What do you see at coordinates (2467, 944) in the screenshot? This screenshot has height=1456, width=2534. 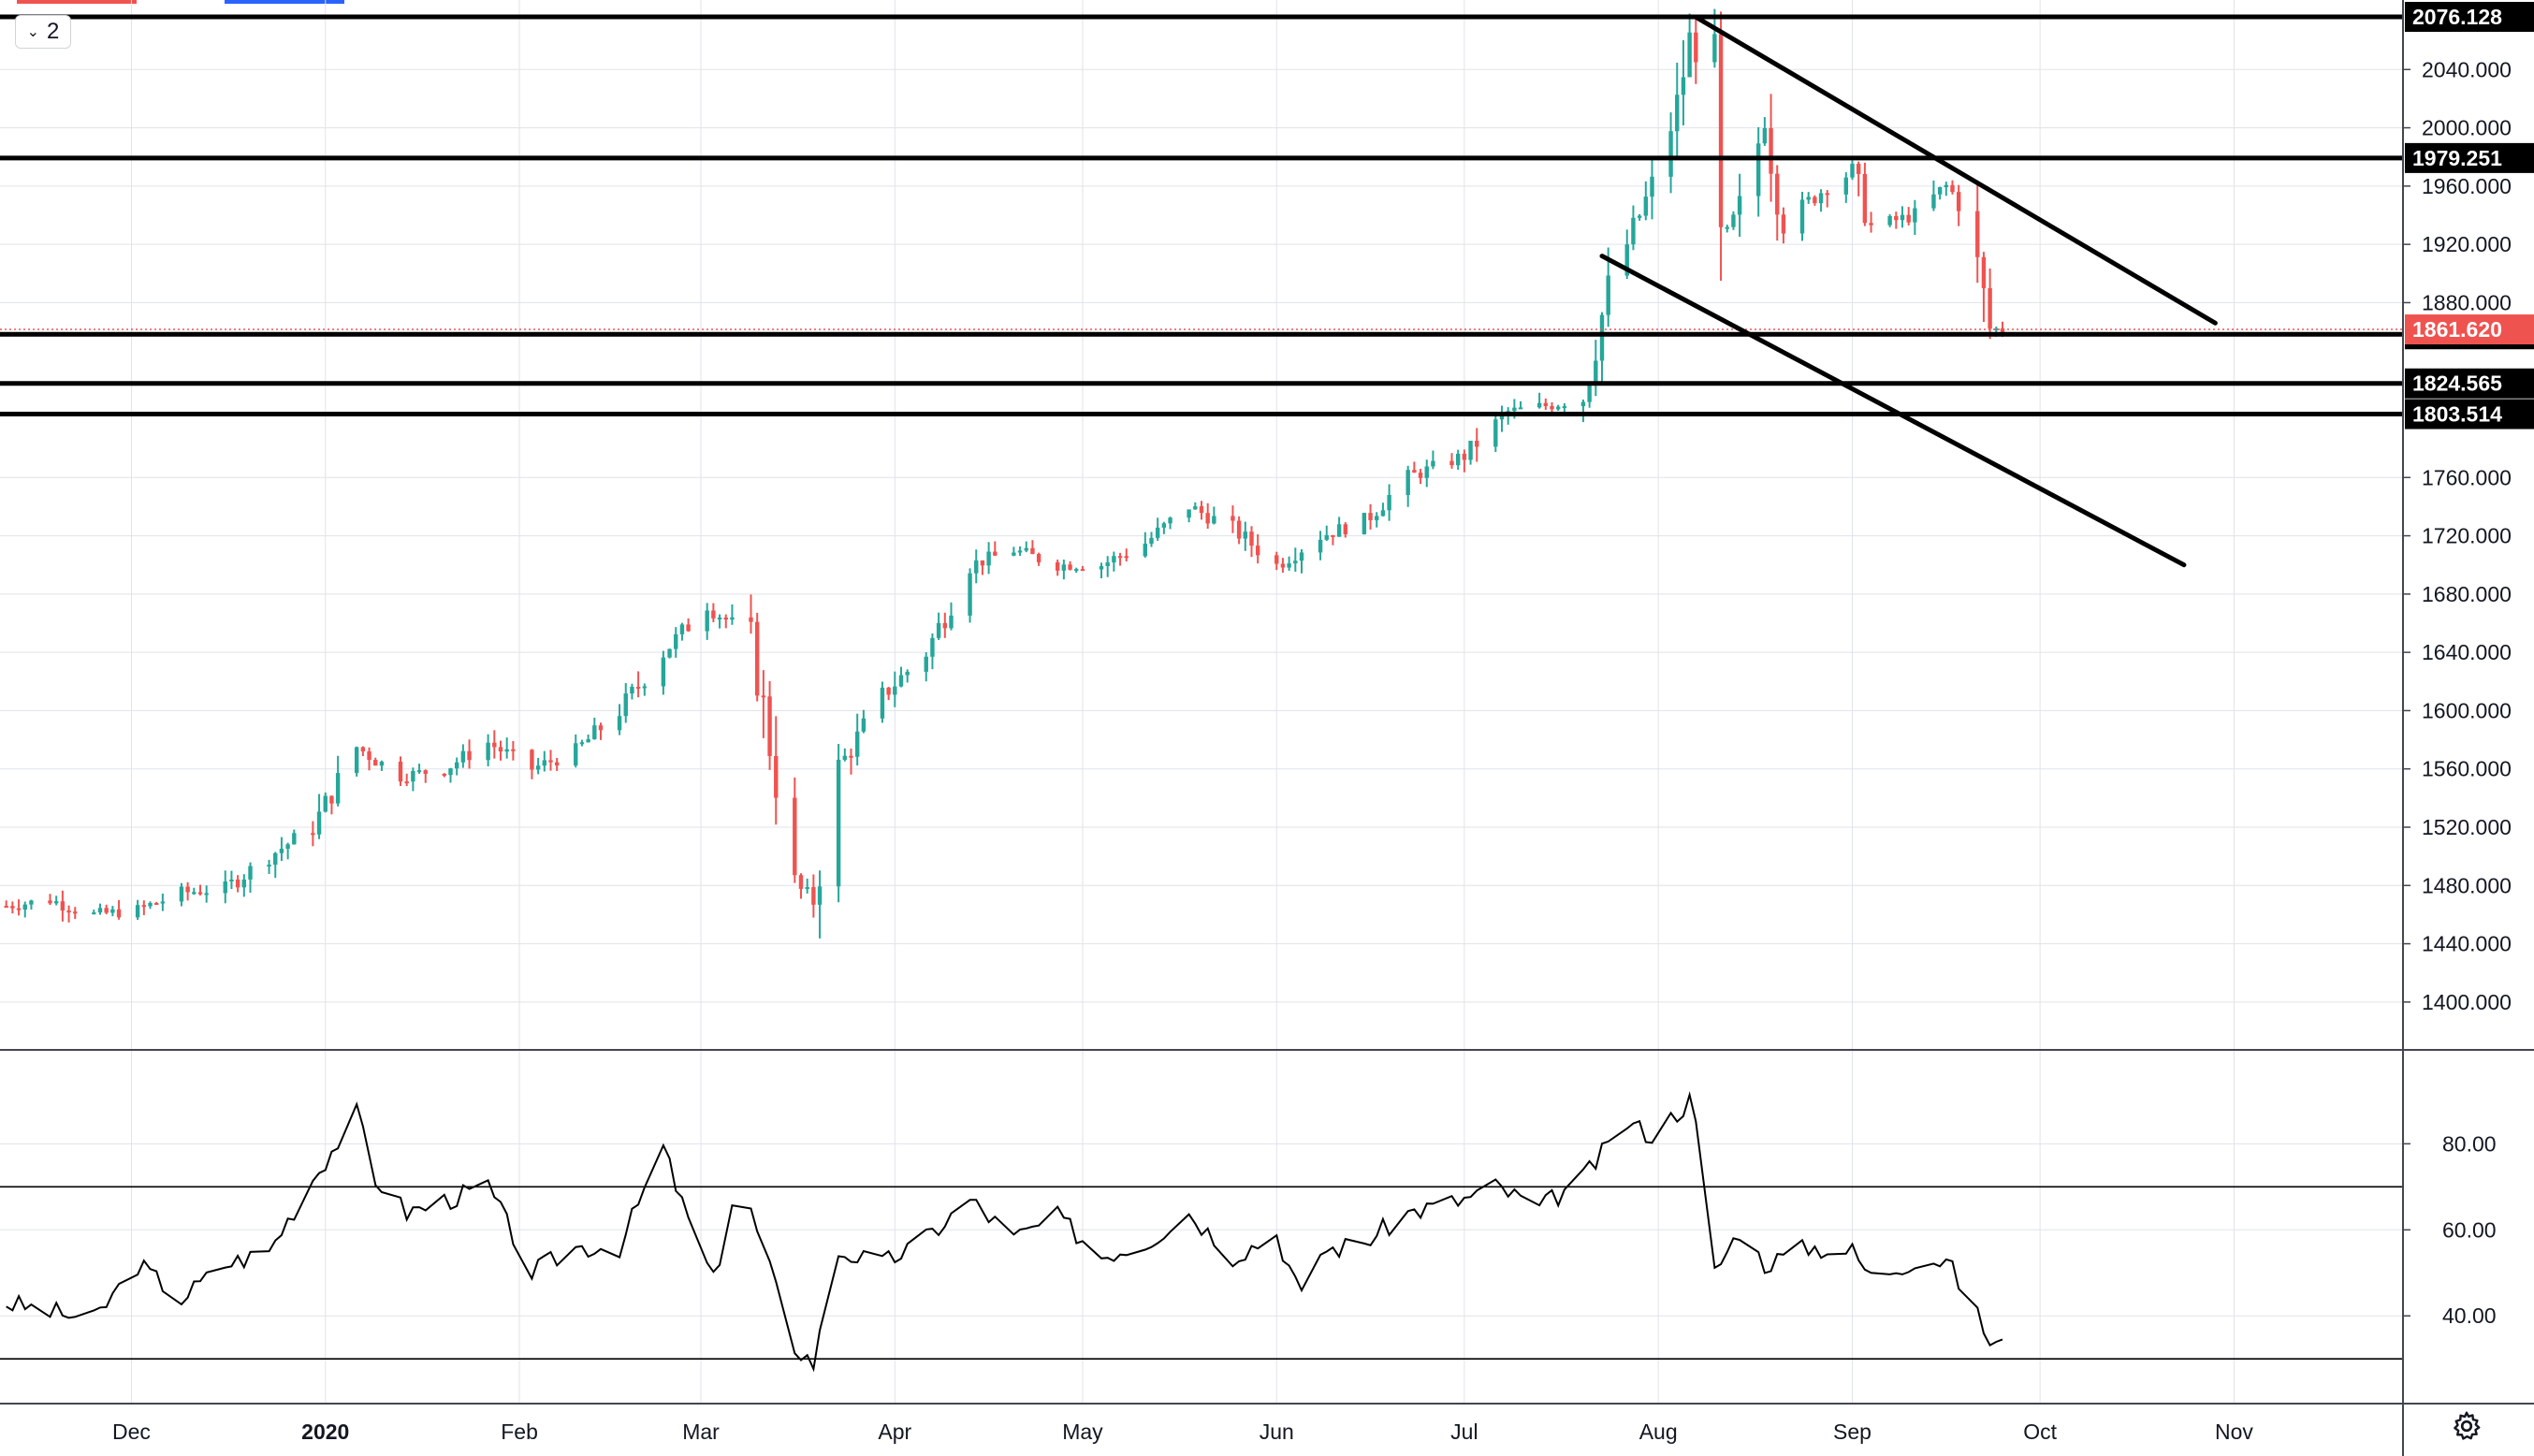 I see `price-tick-label: 1440.000` at bounding box center [2467, 944].